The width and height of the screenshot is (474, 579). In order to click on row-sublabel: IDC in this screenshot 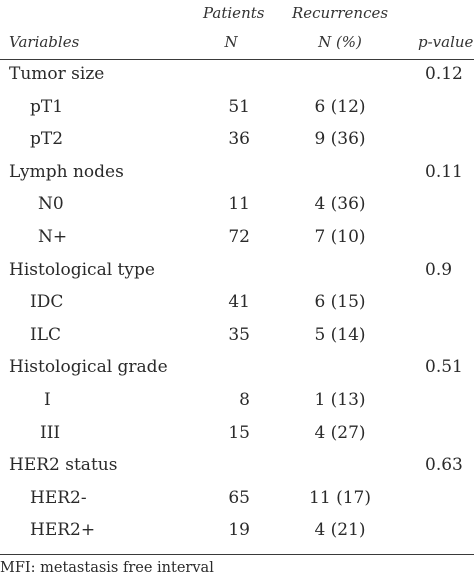, I will do `click(47, 302)`.